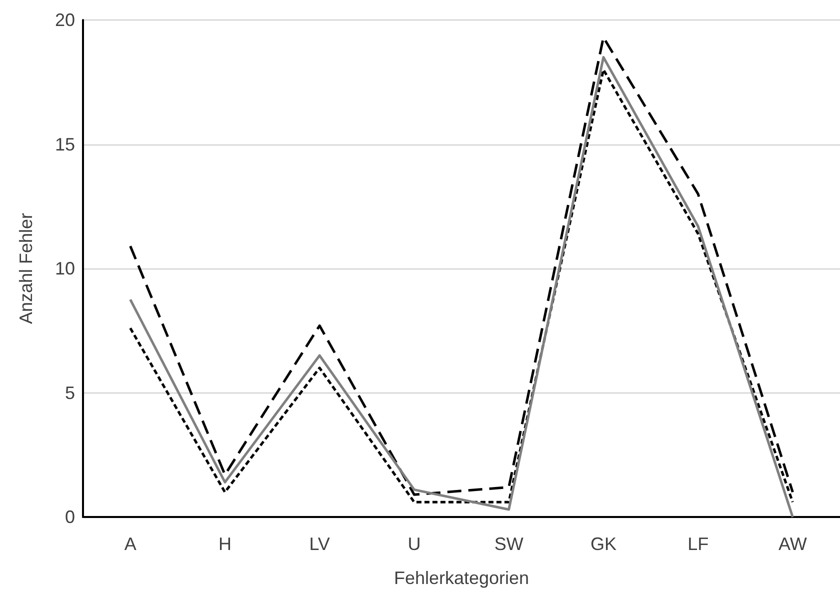 This screenshot has height=597, width=840. I want to click on x-tick-label: GK, so click(603, 544).